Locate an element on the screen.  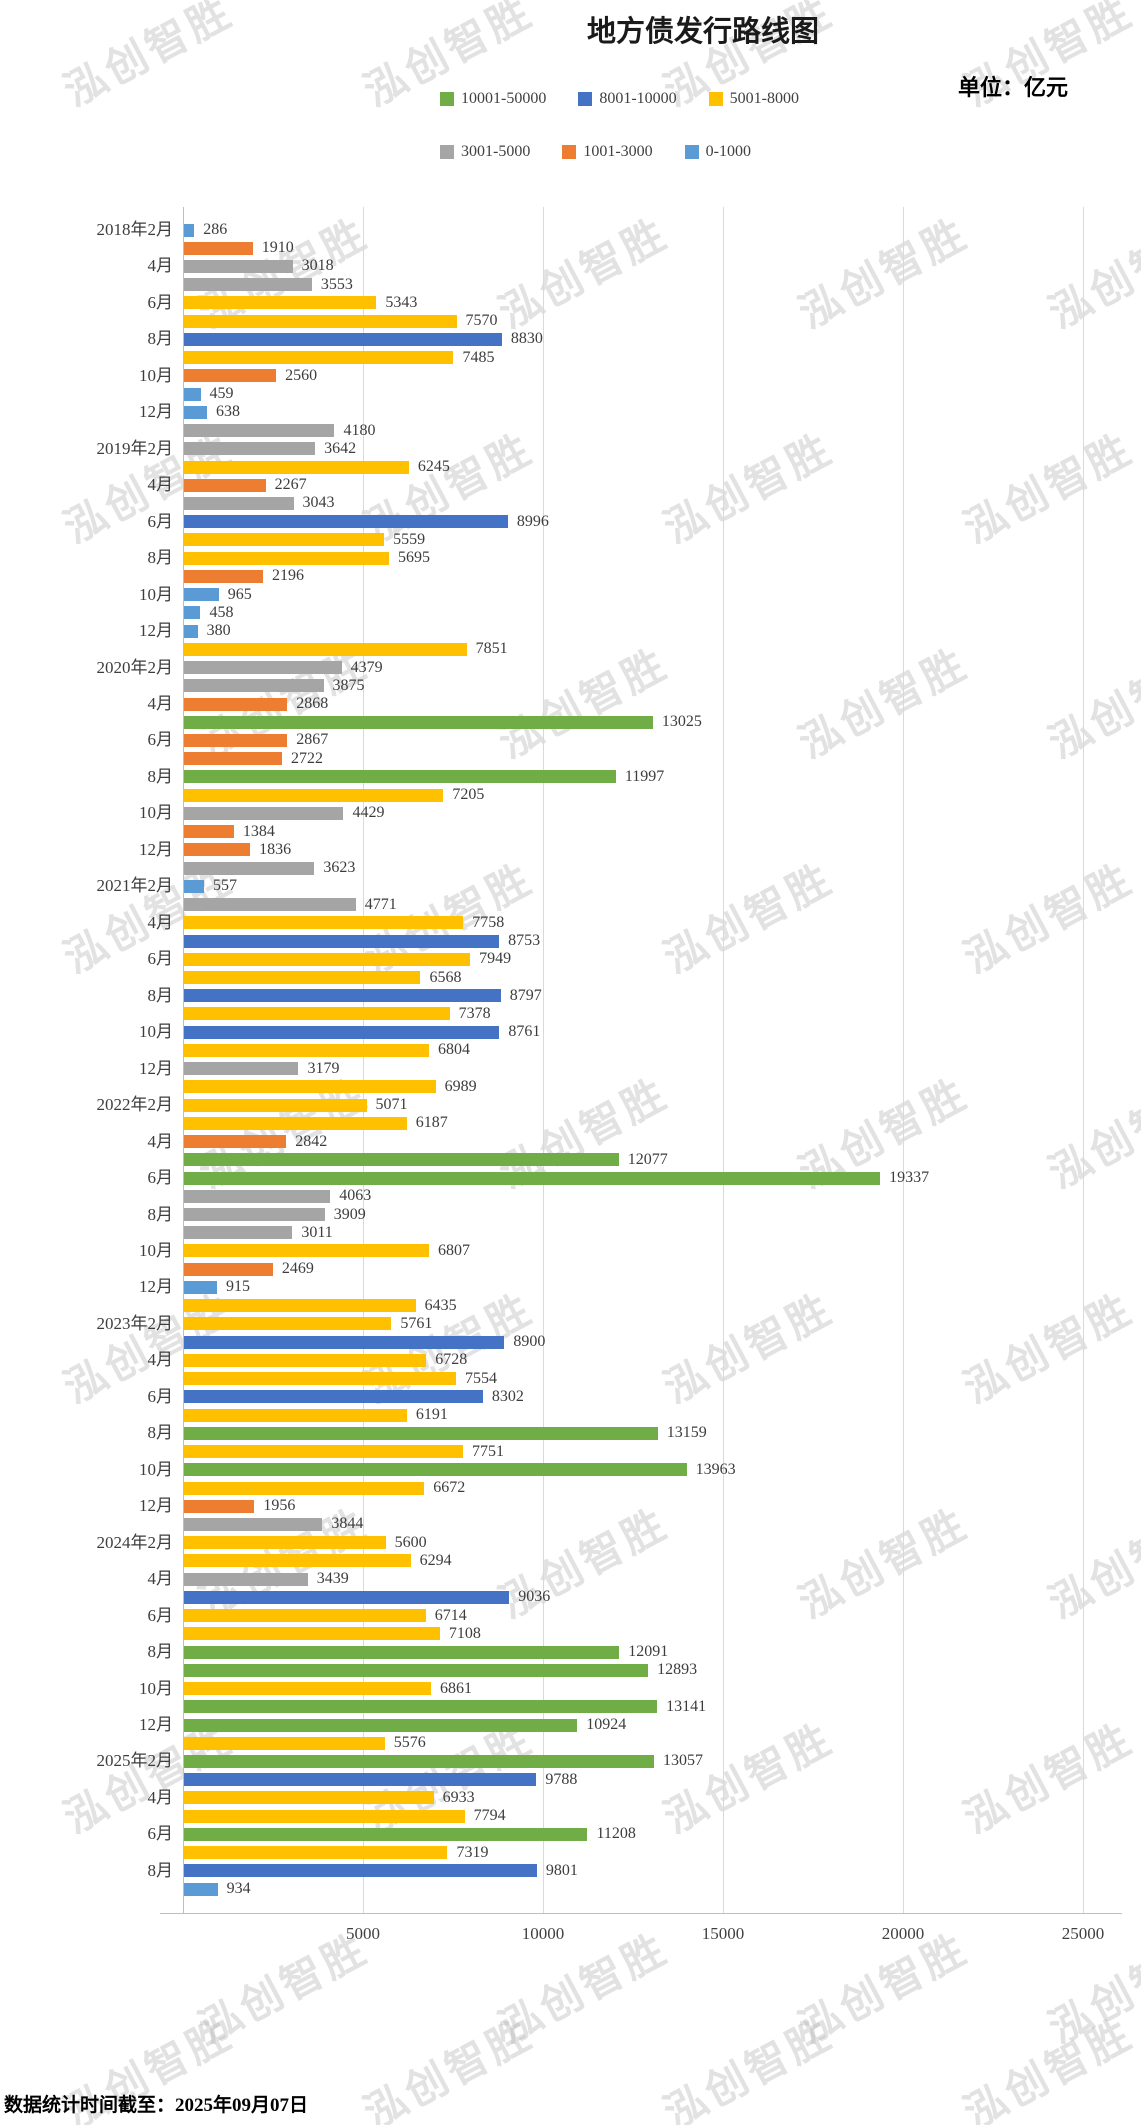
chart-title: 地方债发行路线图 is located at coordinates (703, 32).